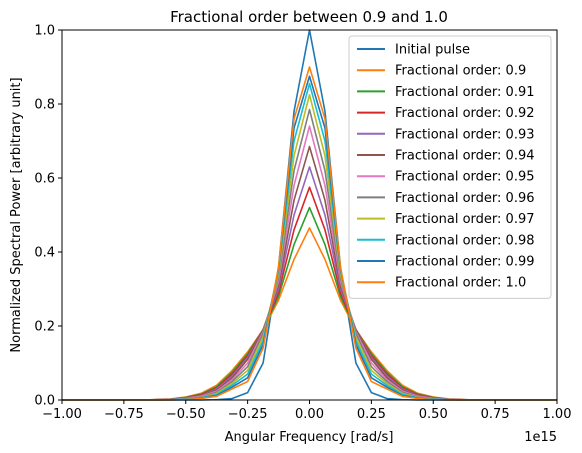  Describe the element at coordinates (124, 414) in the screenshot. I see `x-tick-label: −0.75` at that location.